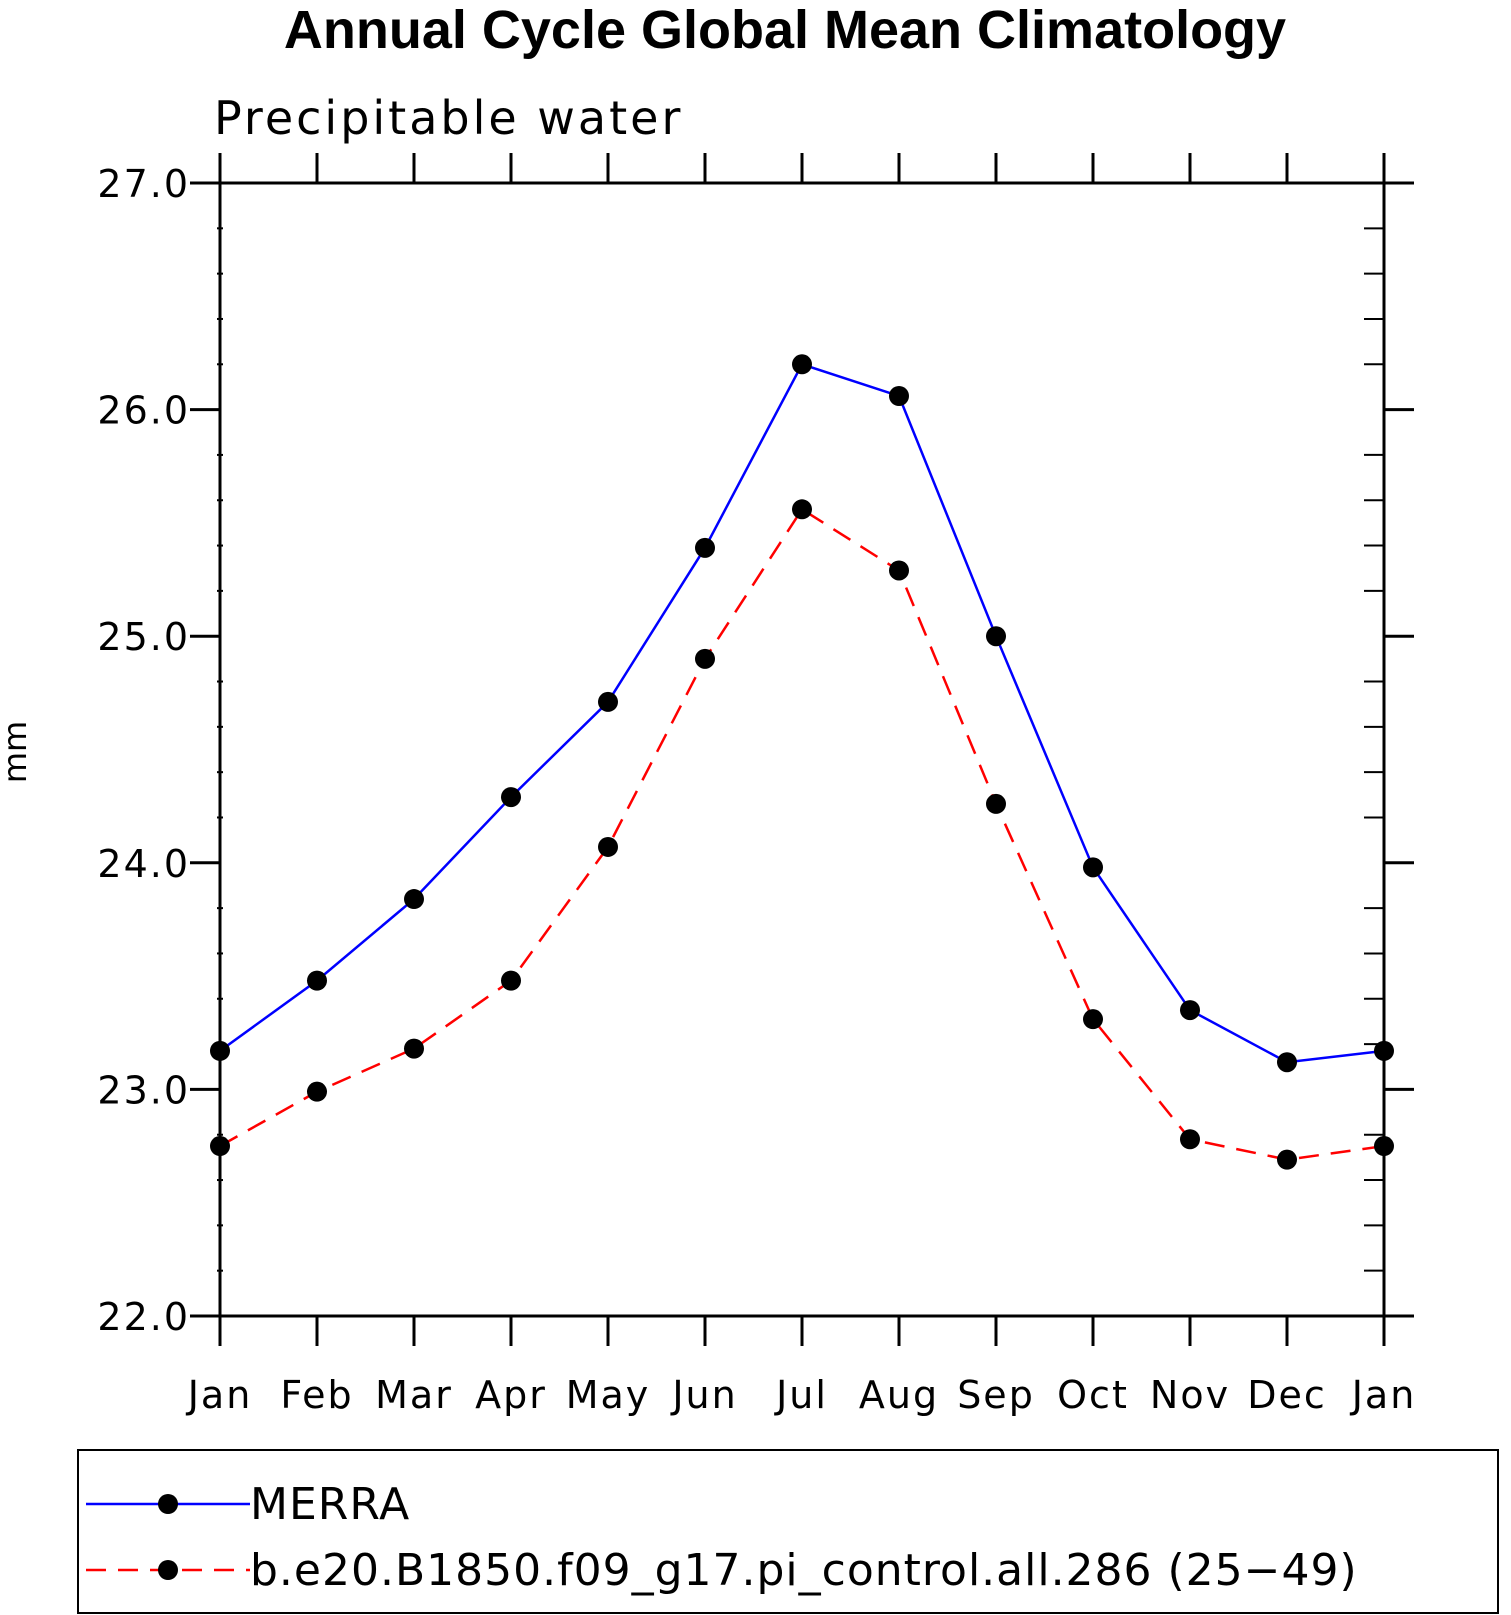 This screenshot has height=1615, width=1511. I want to click on x-tick-label: Jun, so click(703, 1395).